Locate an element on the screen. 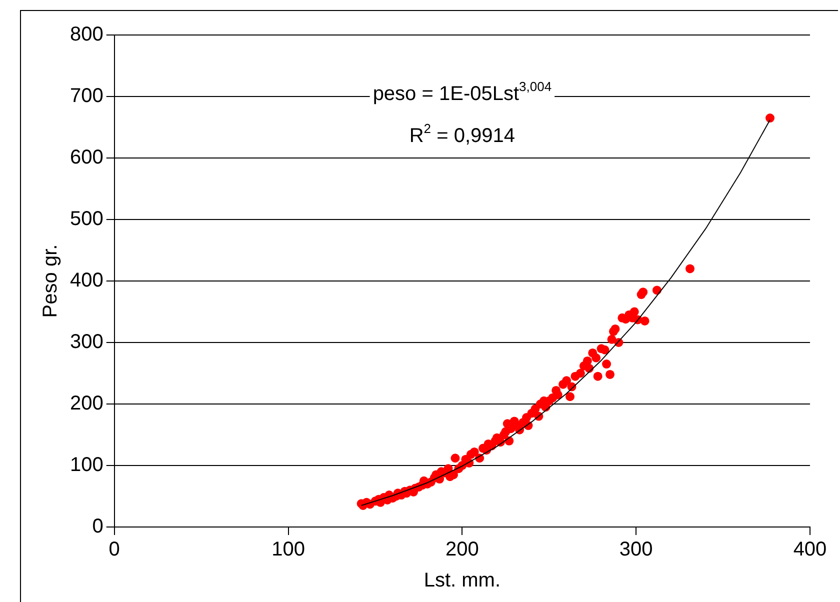 The width and height of the screenshot is (840, 602). y-tick-label: 300 is located at coordinates (87, 342).